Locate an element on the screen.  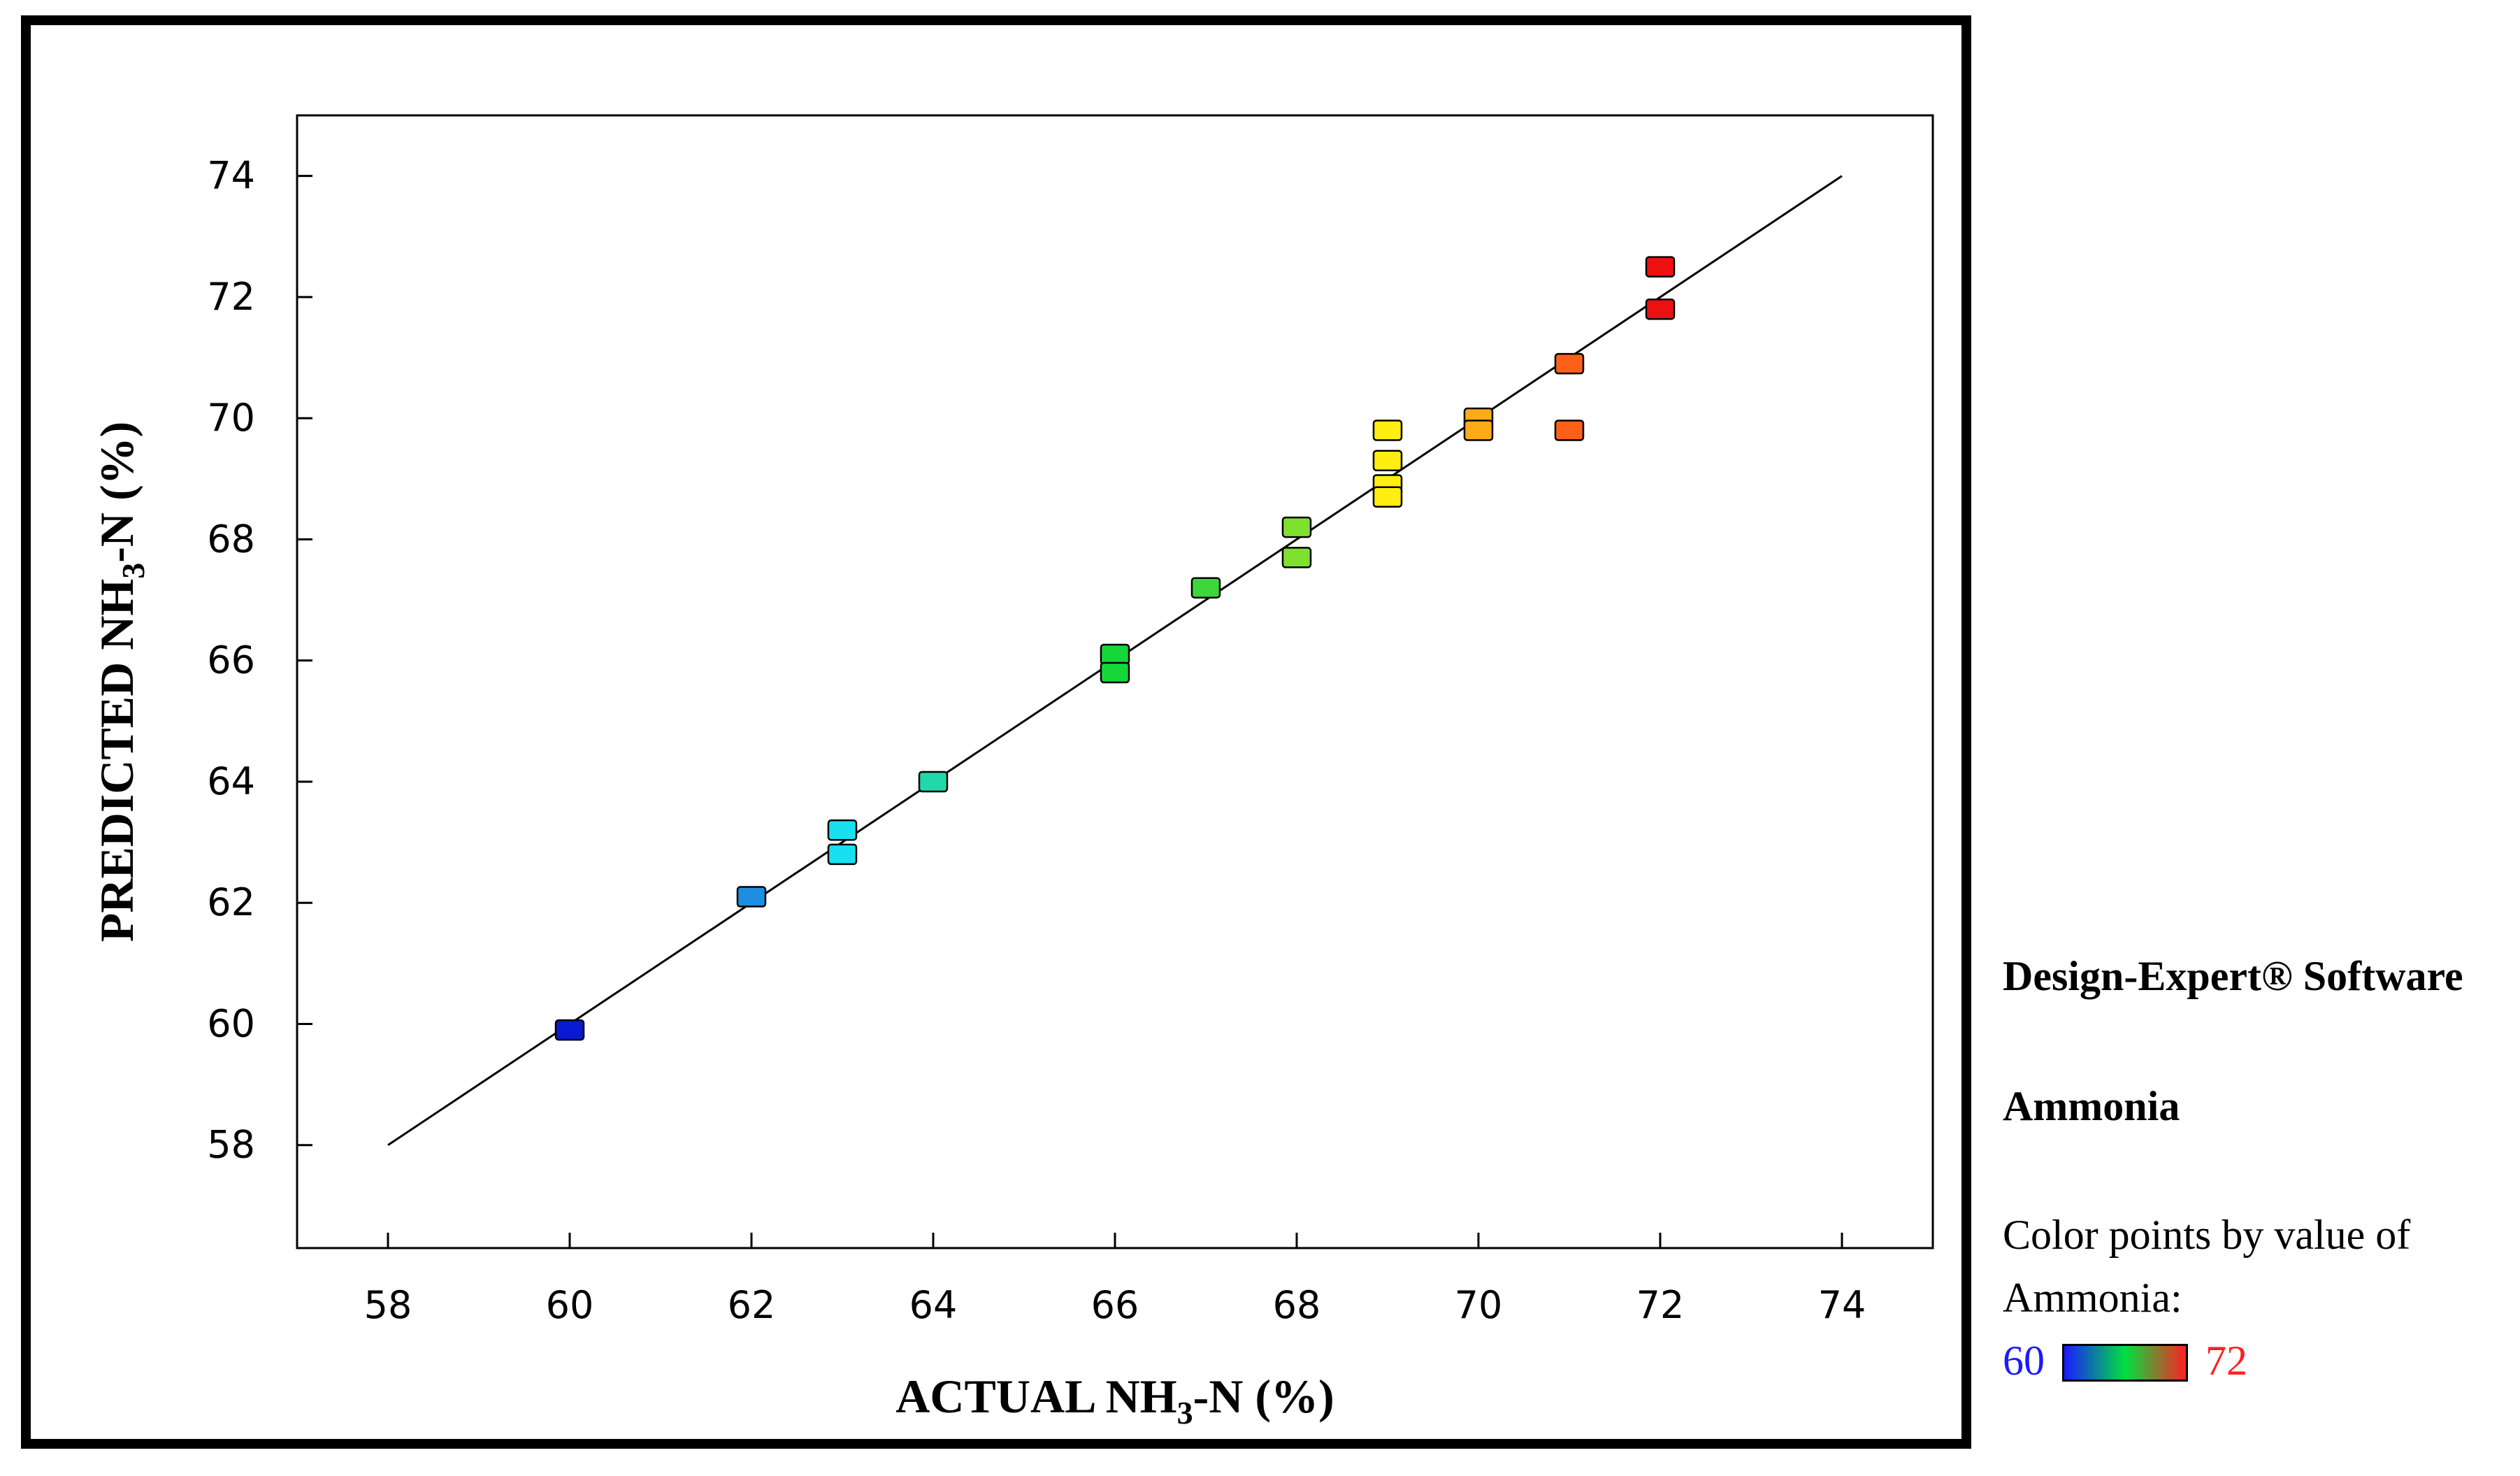
x-axis-label: ACTUAL NH3-N (%) is located at coordinates (1114, 1400).